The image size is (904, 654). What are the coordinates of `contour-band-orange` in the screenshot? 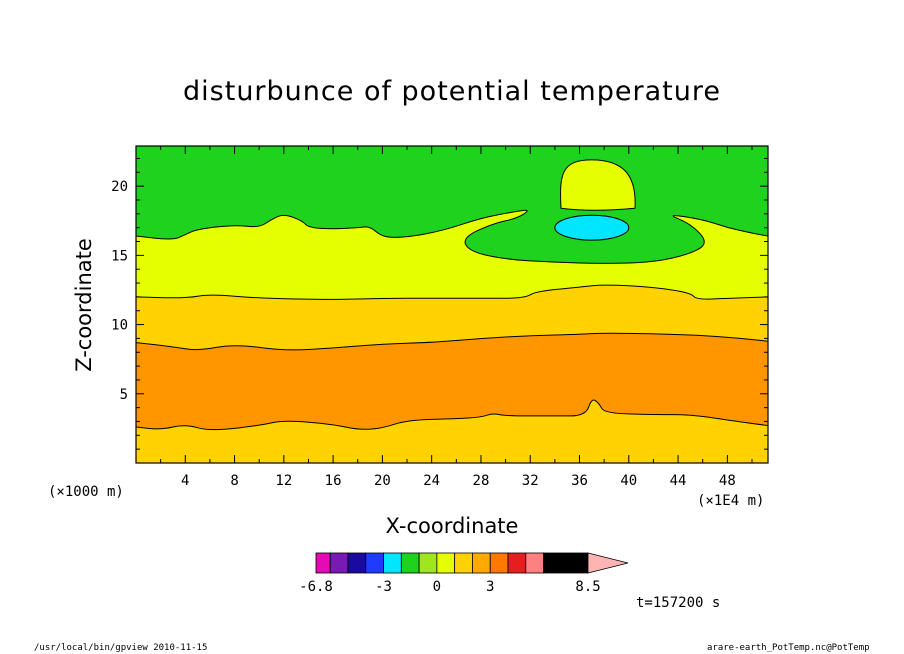 It's located at (452, 381).